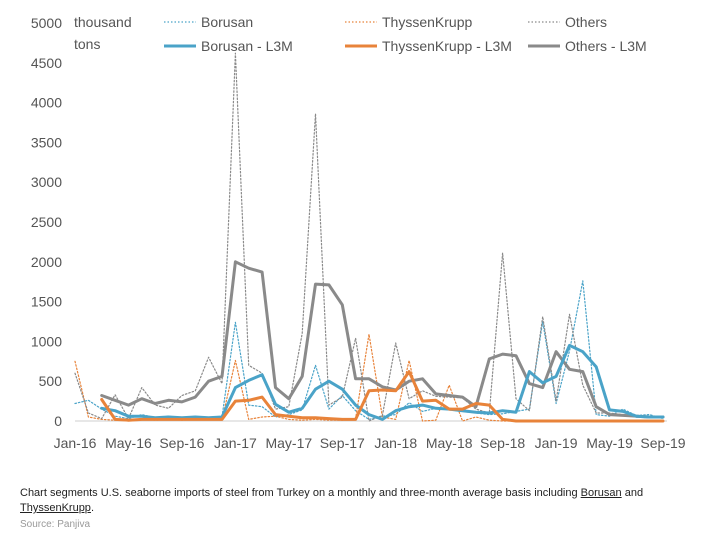  Describe the element at coordinates (46, 182) in the screenshot. I see `y-tick-label: 3000` at that location.